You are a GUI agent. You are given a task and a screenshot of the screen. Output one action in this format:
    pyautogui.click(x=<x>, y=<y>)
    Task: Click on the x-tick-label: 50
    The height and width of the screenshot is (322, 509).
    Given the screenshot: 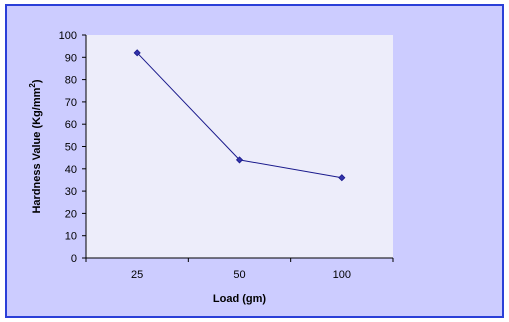 What is the action you would take?
    pyautogui.click(x=239, y=275)
    